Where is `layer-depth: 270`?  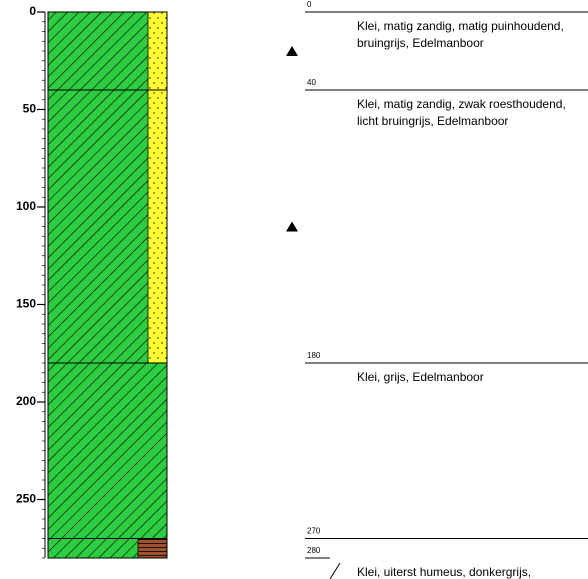
layer-depth: 270 is located at coordinates (314, 531).